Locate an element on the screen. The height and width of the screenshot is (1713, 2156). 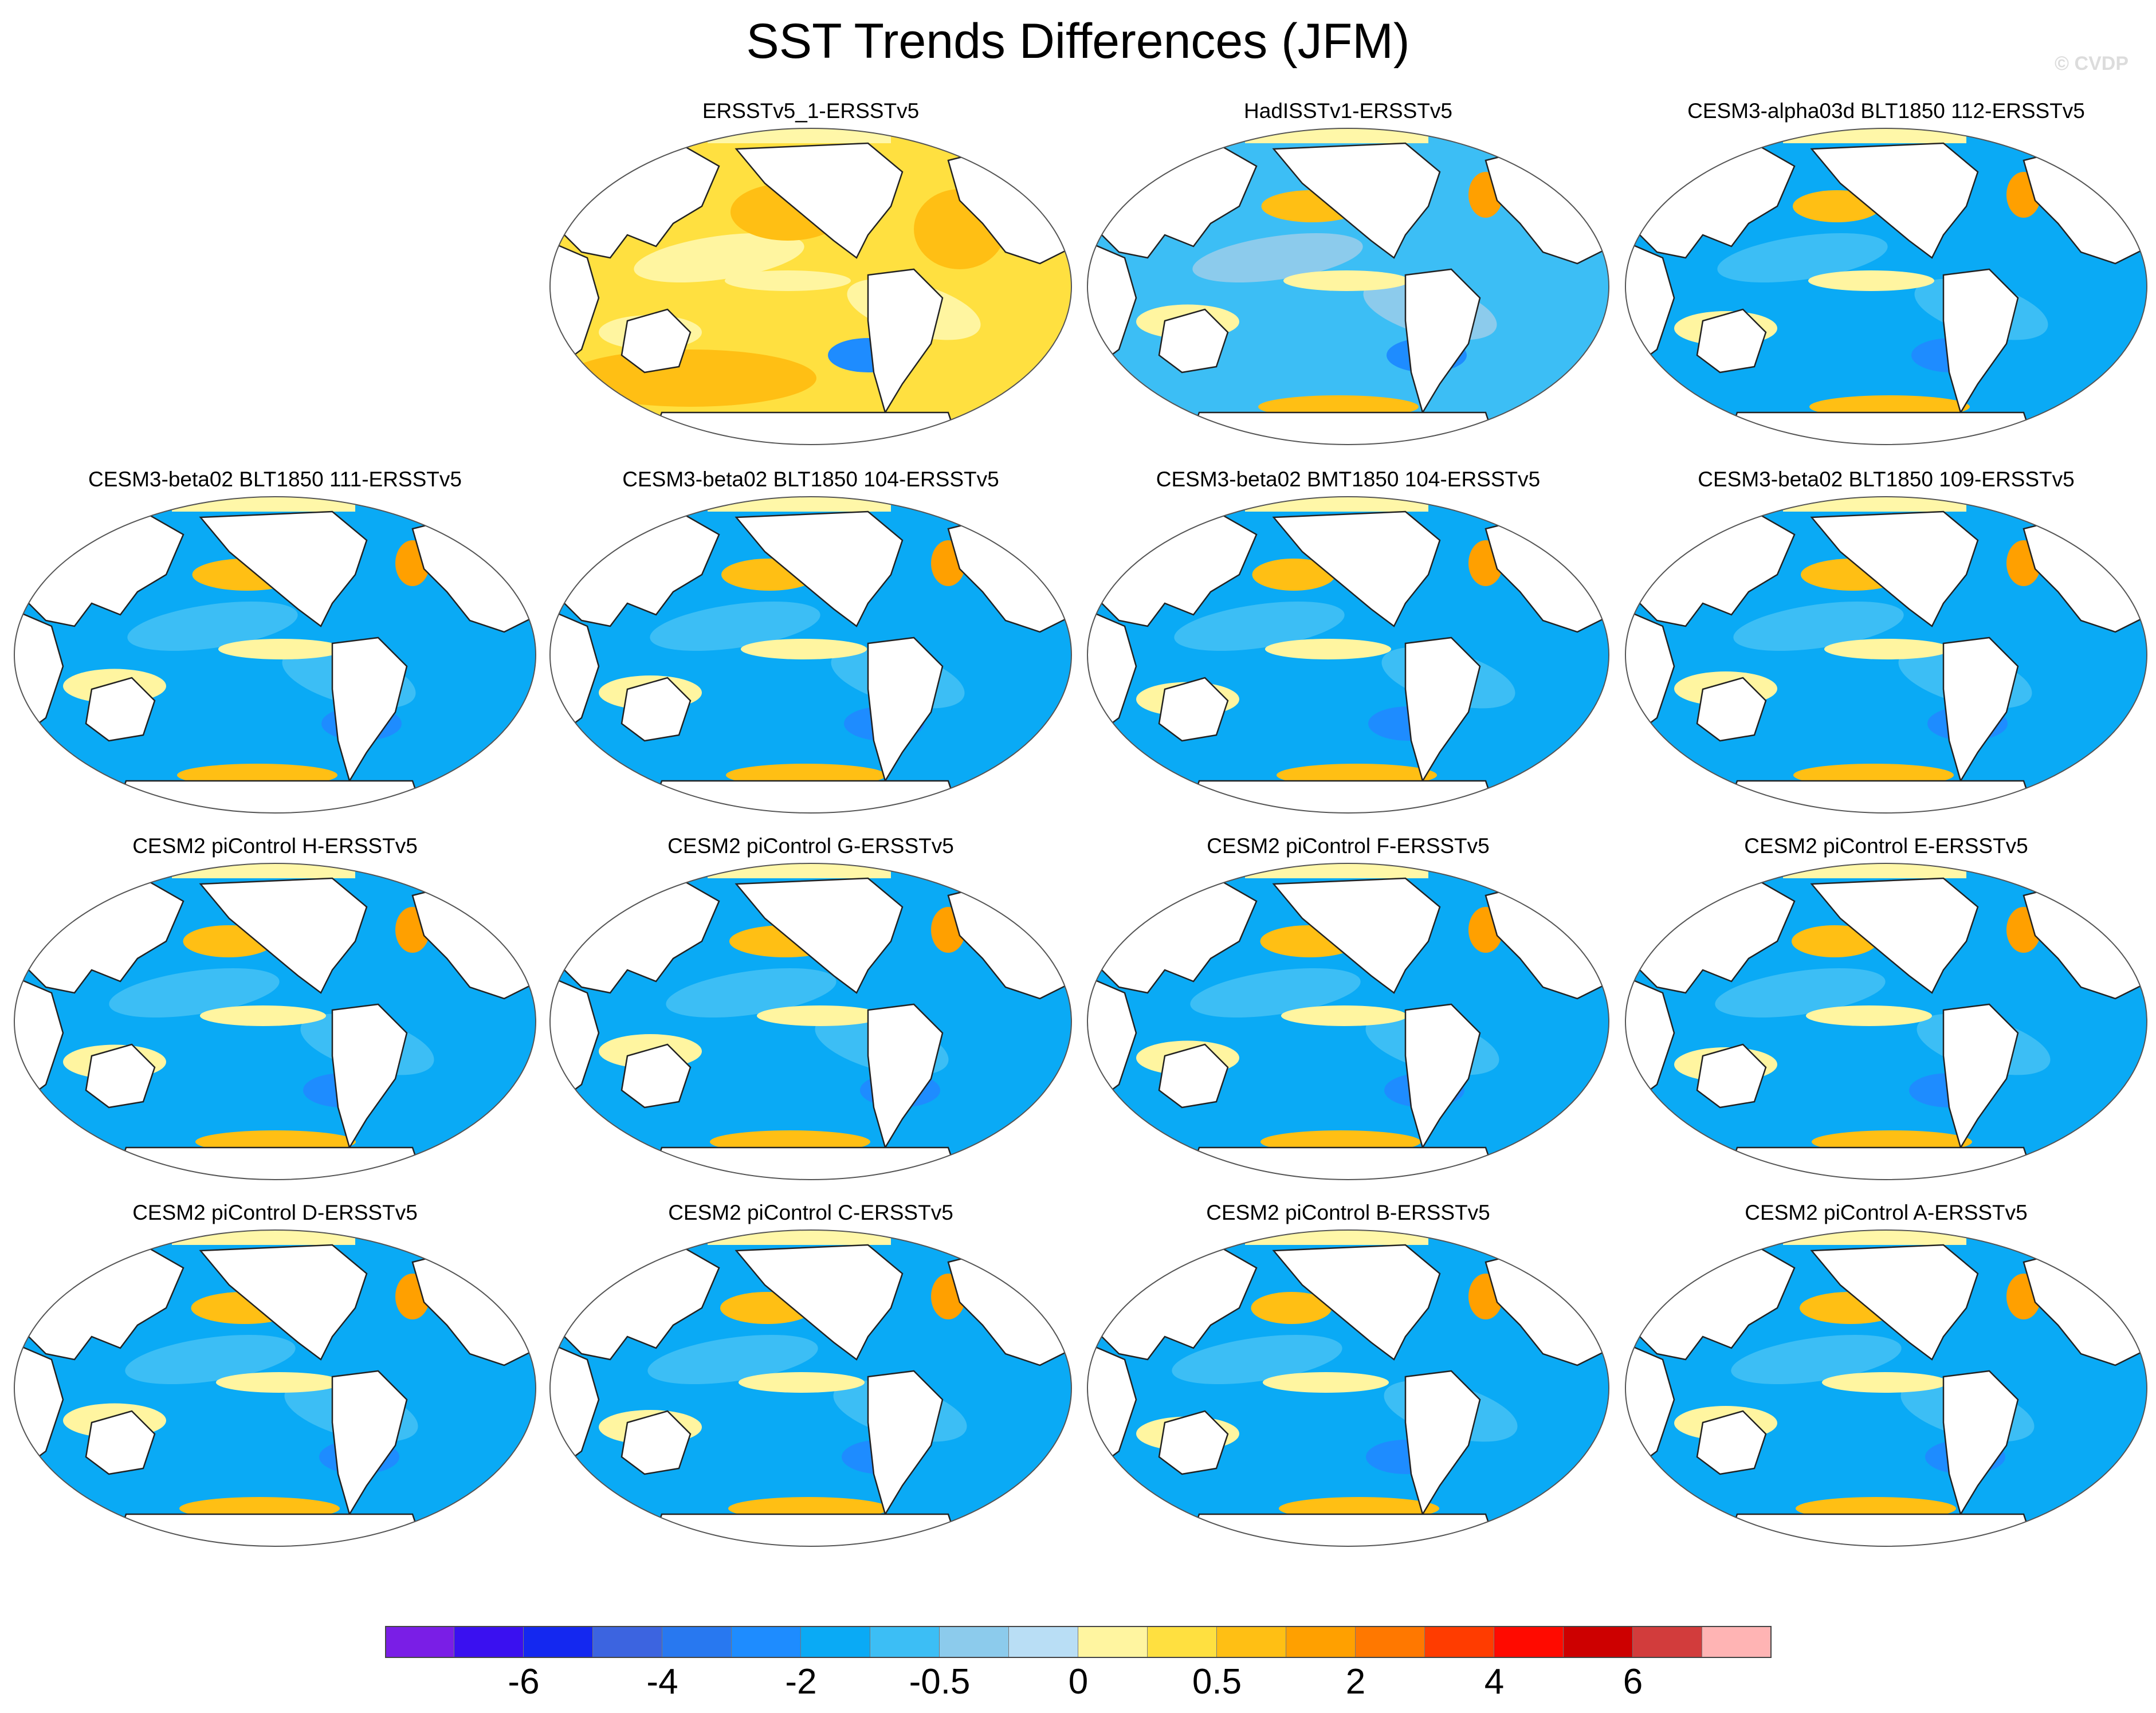
colorbar-tick-label: 6 is located at coordinates (1633, 1682).